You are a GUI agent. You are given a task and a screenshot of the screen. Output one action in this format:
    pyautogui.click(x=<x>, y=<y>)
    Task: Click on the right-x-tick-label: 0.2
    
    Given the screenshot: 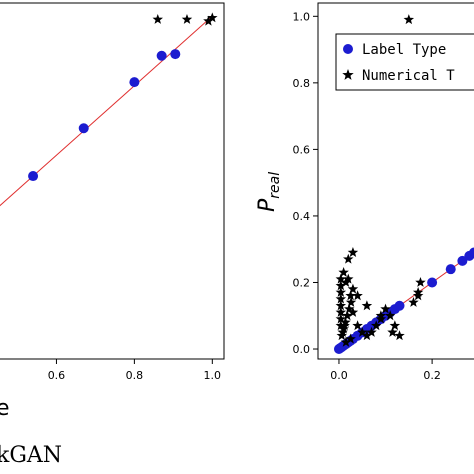 What is the action you would take?
    pyautogui.click(x=432, y=375)
    